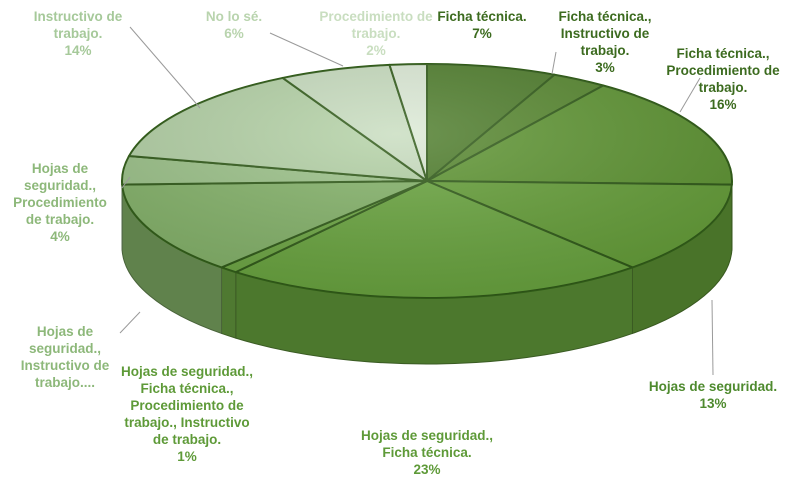 The height and width of the screenshot is (497, 801). Describe the element at coordinates (427, 469) in the screenshot. I see `data-label-line: 23%` at that location.